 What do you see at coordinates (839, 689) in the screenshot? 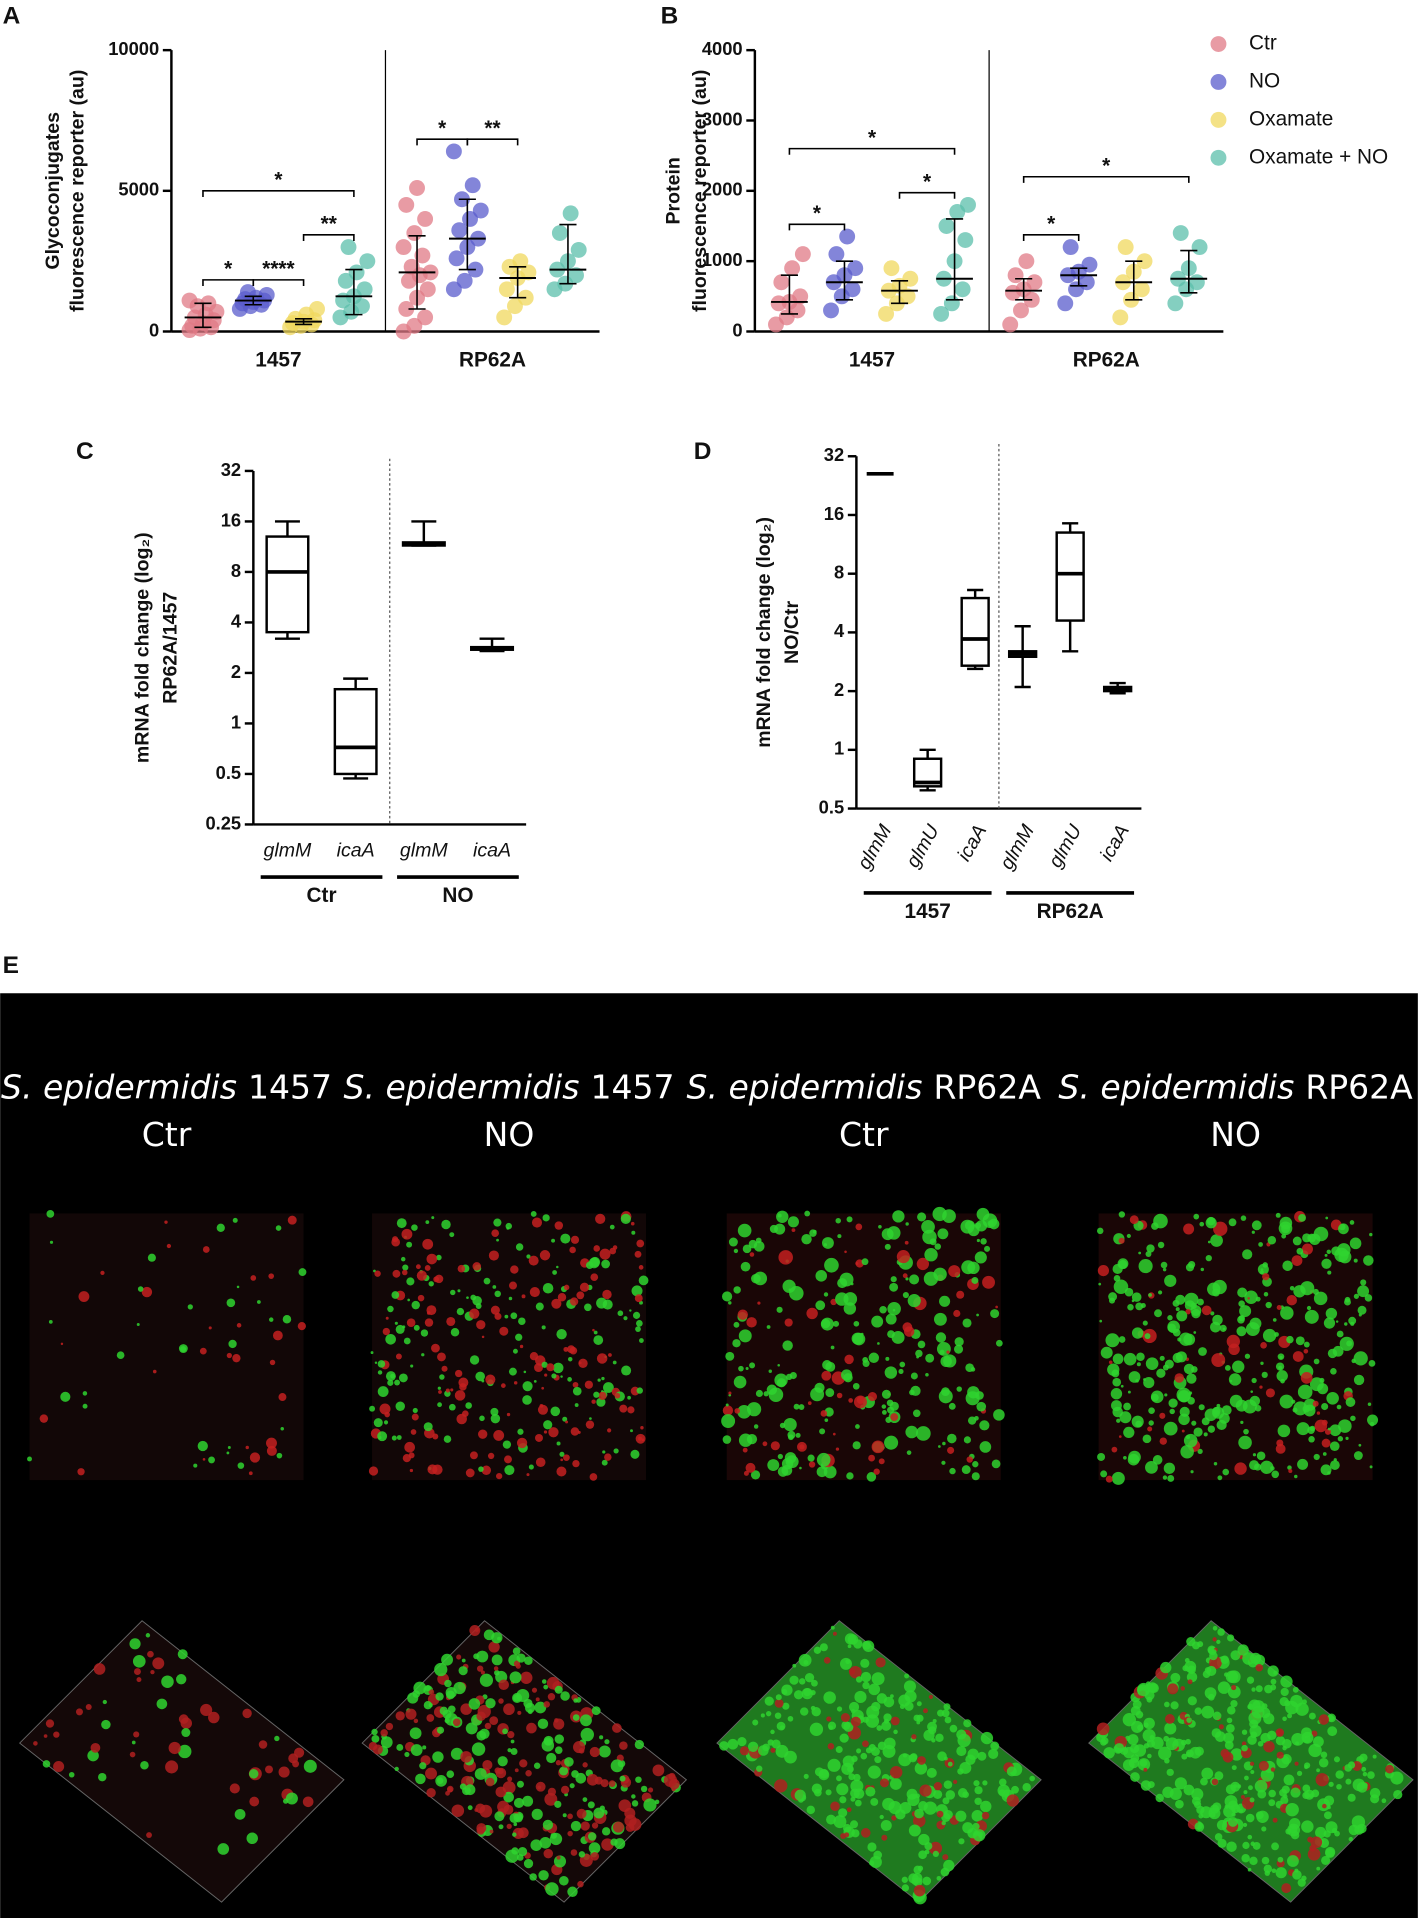
I see `y-tick-label: 2` at bounding box center [839, 689].